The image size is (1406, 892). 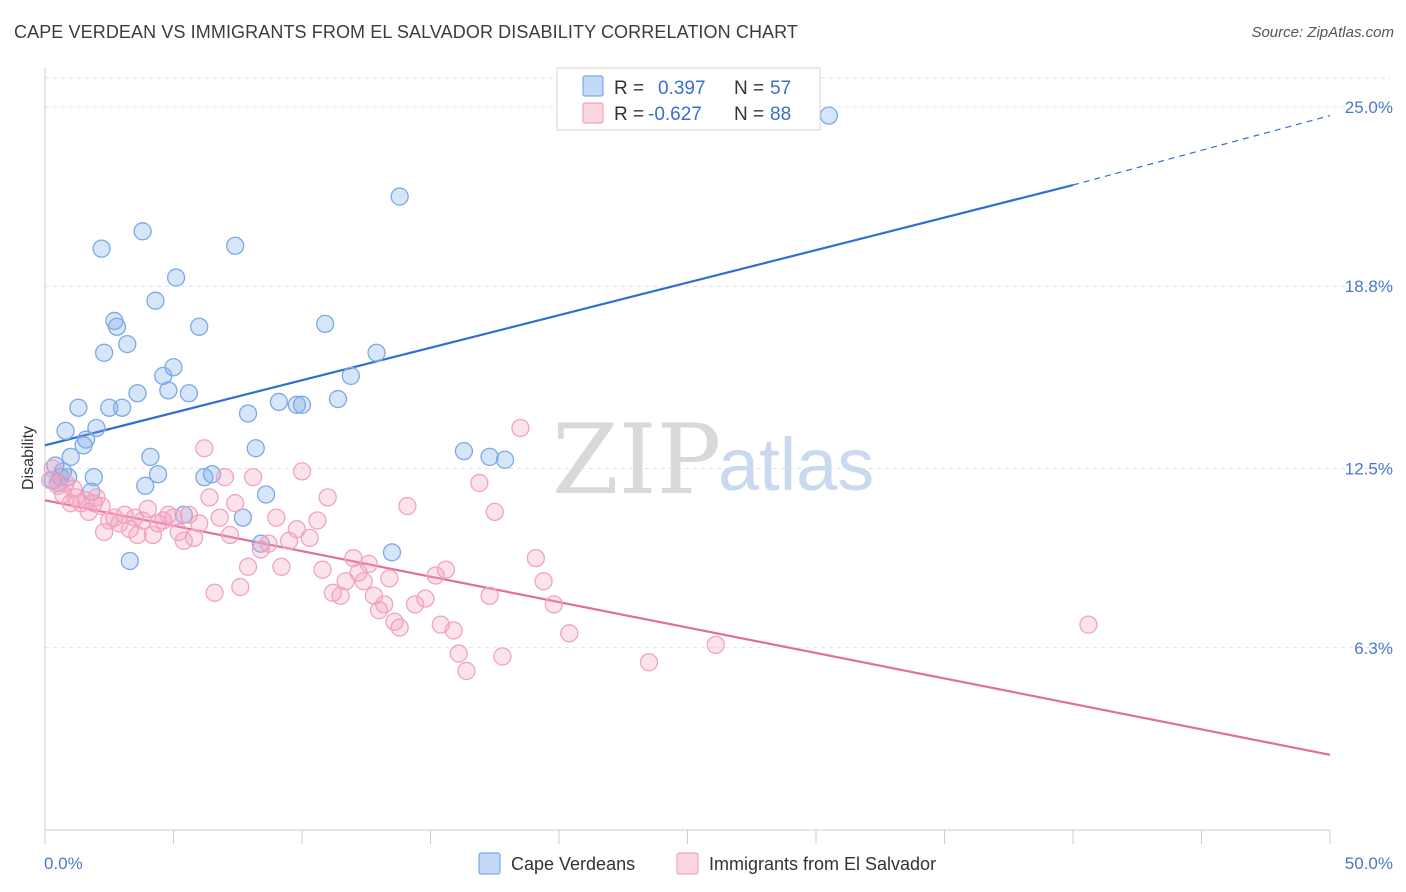 I want to click on y-tick-label-1: 12.5%, so click(x=1369, y=468).